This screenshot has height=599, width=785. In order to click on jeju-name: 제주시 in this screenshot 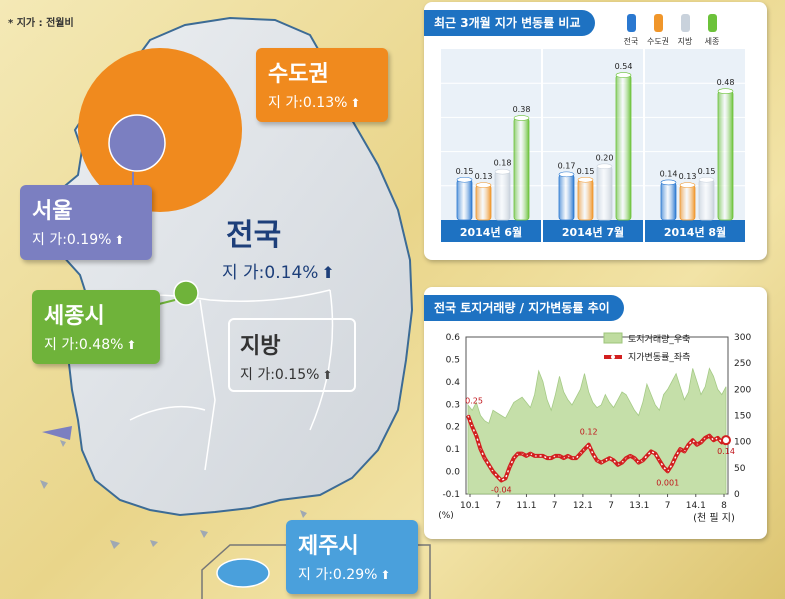, I will do `click(328, 546)`.